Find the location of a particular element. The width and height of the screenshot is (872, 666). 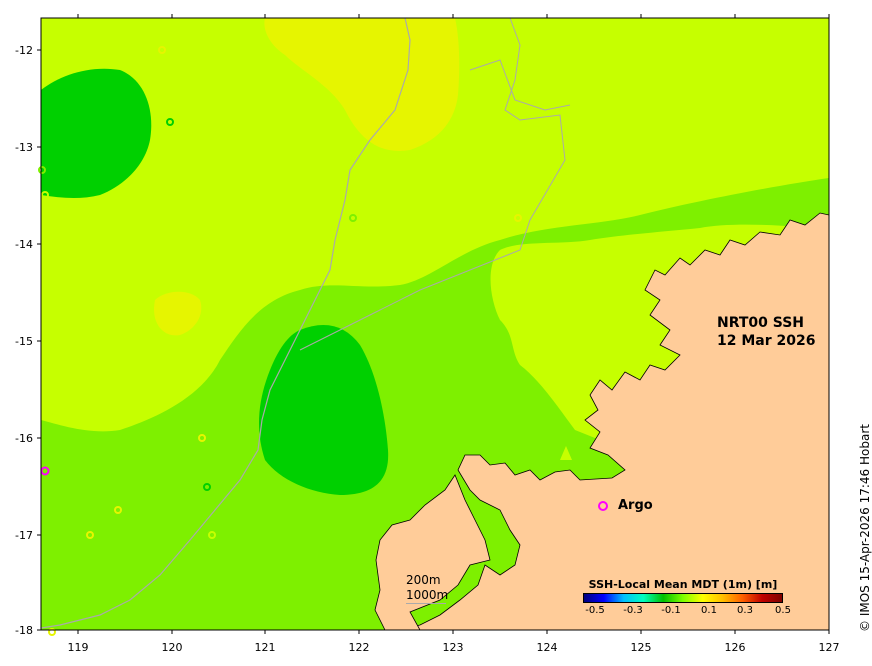

colorbar-tick: -0.3 is located at coordinates (633, 610).